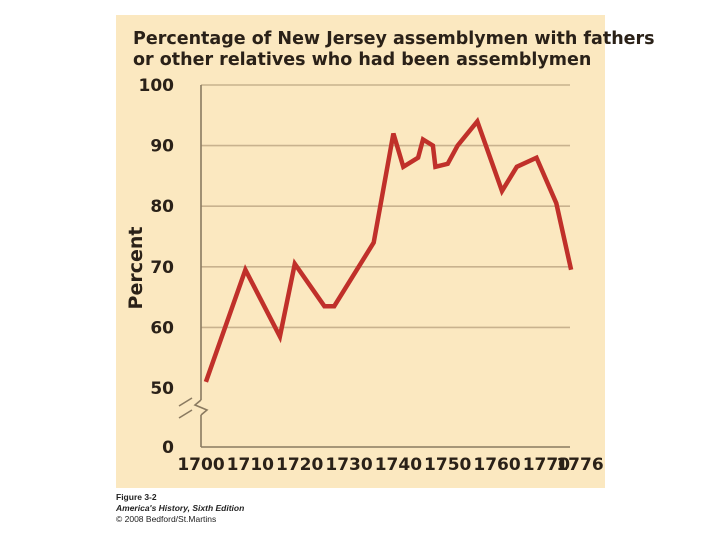 The width and height of the screenshot is (720, 540). I want to click on x-tick-label: 1770, so click(546, 465).